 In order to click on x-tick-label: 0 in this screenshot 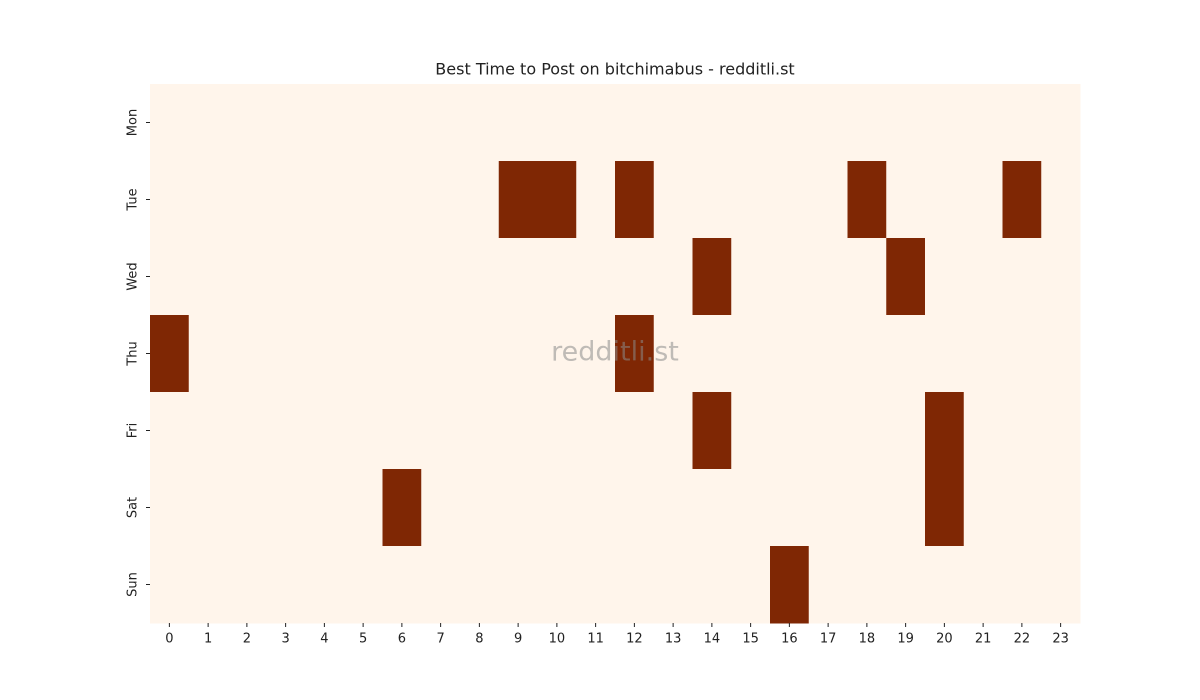, I will do `click(169, 639)`.